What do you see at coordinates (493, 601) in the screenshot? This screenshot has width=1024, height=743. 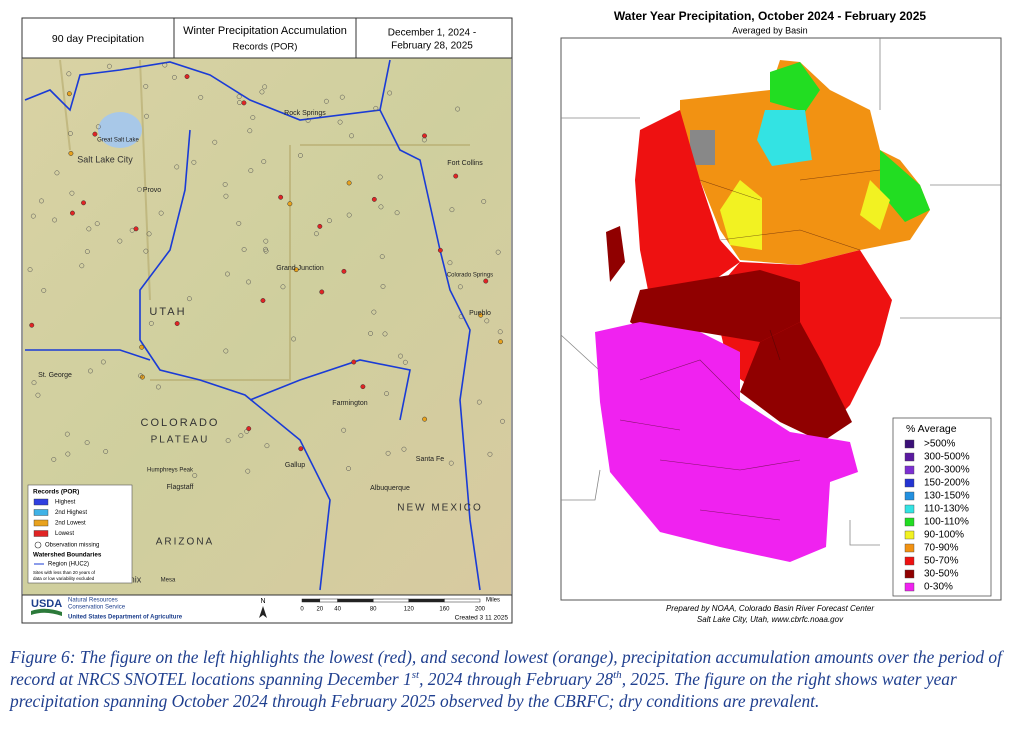 I see `scale-unit: Miles` at bounding box center [493, 601].